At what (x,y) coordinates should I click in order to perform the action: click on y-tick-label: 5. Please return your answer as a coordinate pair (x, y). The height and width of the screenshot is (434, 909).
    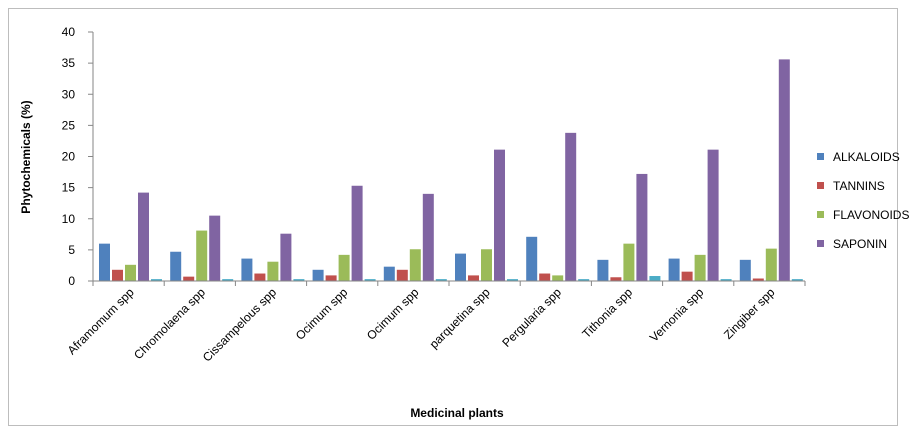
    Looking at the image, I should click on (71, 250).